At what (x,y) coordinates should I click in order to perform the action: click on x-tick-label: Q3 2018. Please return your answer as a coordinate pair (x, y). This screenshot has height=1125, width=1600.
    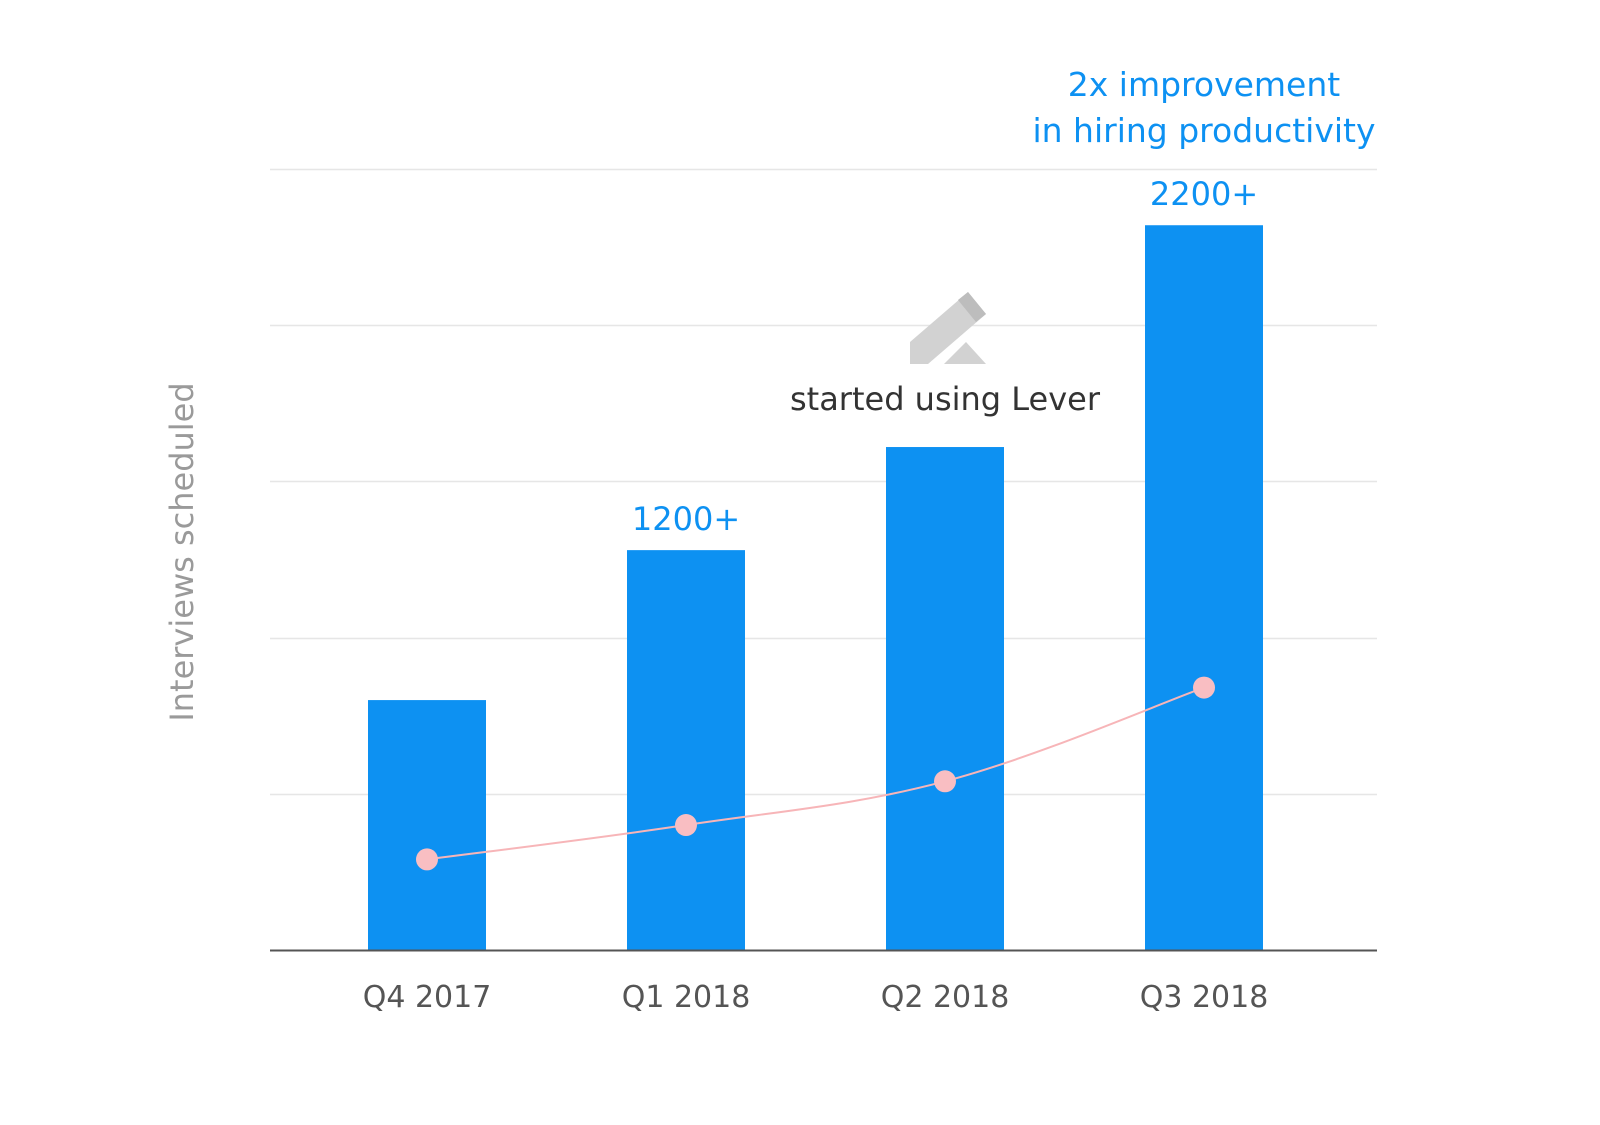
    Looking at the image, I should click on (1204, 997).